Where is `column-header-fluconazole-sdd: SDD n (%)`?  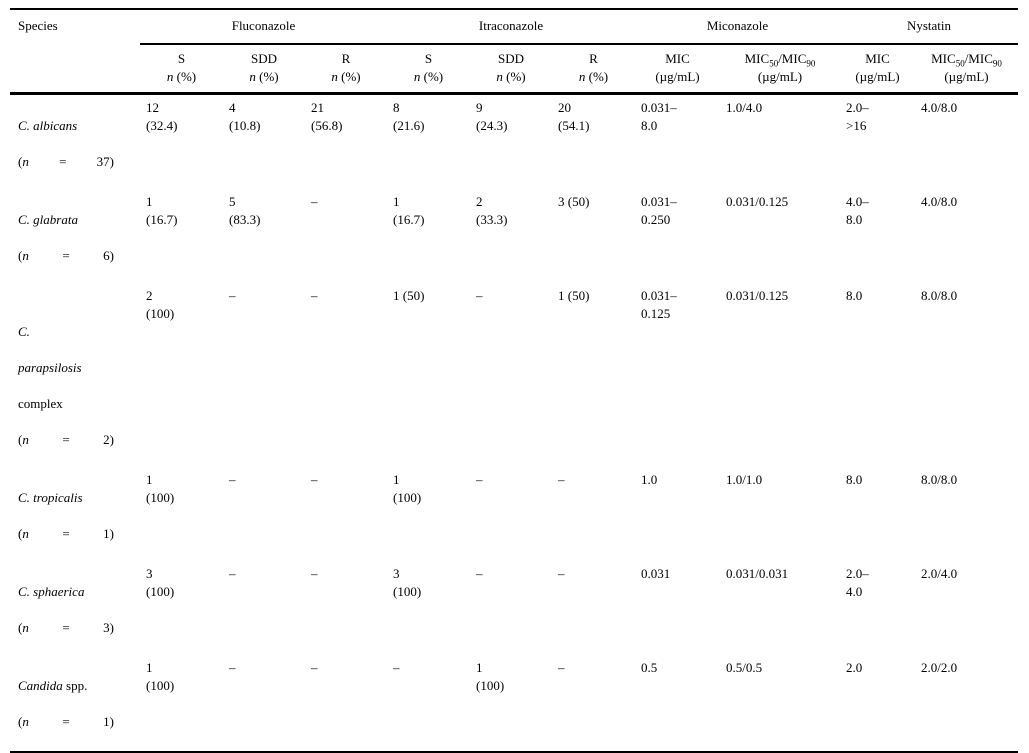 column-header-fluconazole-sdd: SDD n (%) is located at coordinates (264, 67).